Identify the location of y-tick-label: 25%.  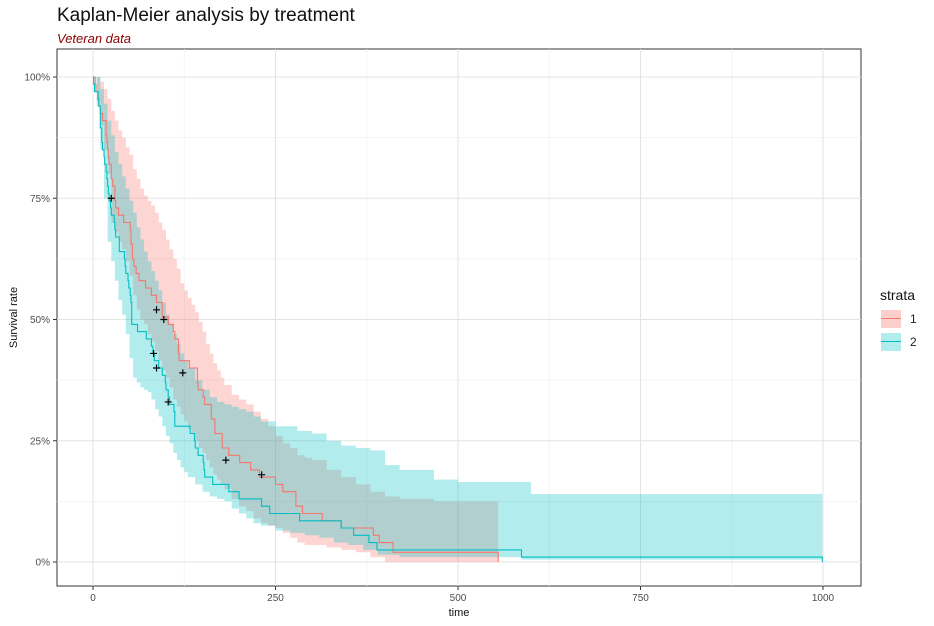
(40, 441).